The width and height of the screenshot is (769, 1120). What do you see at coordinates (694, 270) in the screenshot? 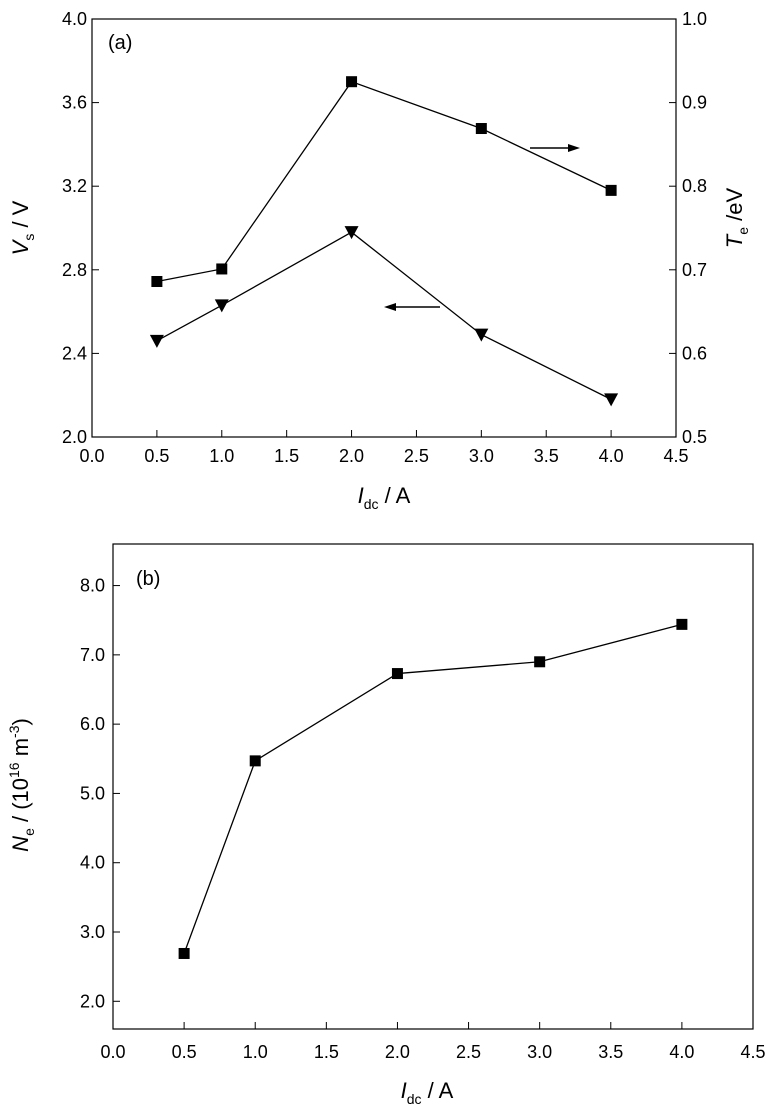
I see `y-tick-label: 0.7` at bounding box center [694, 270].